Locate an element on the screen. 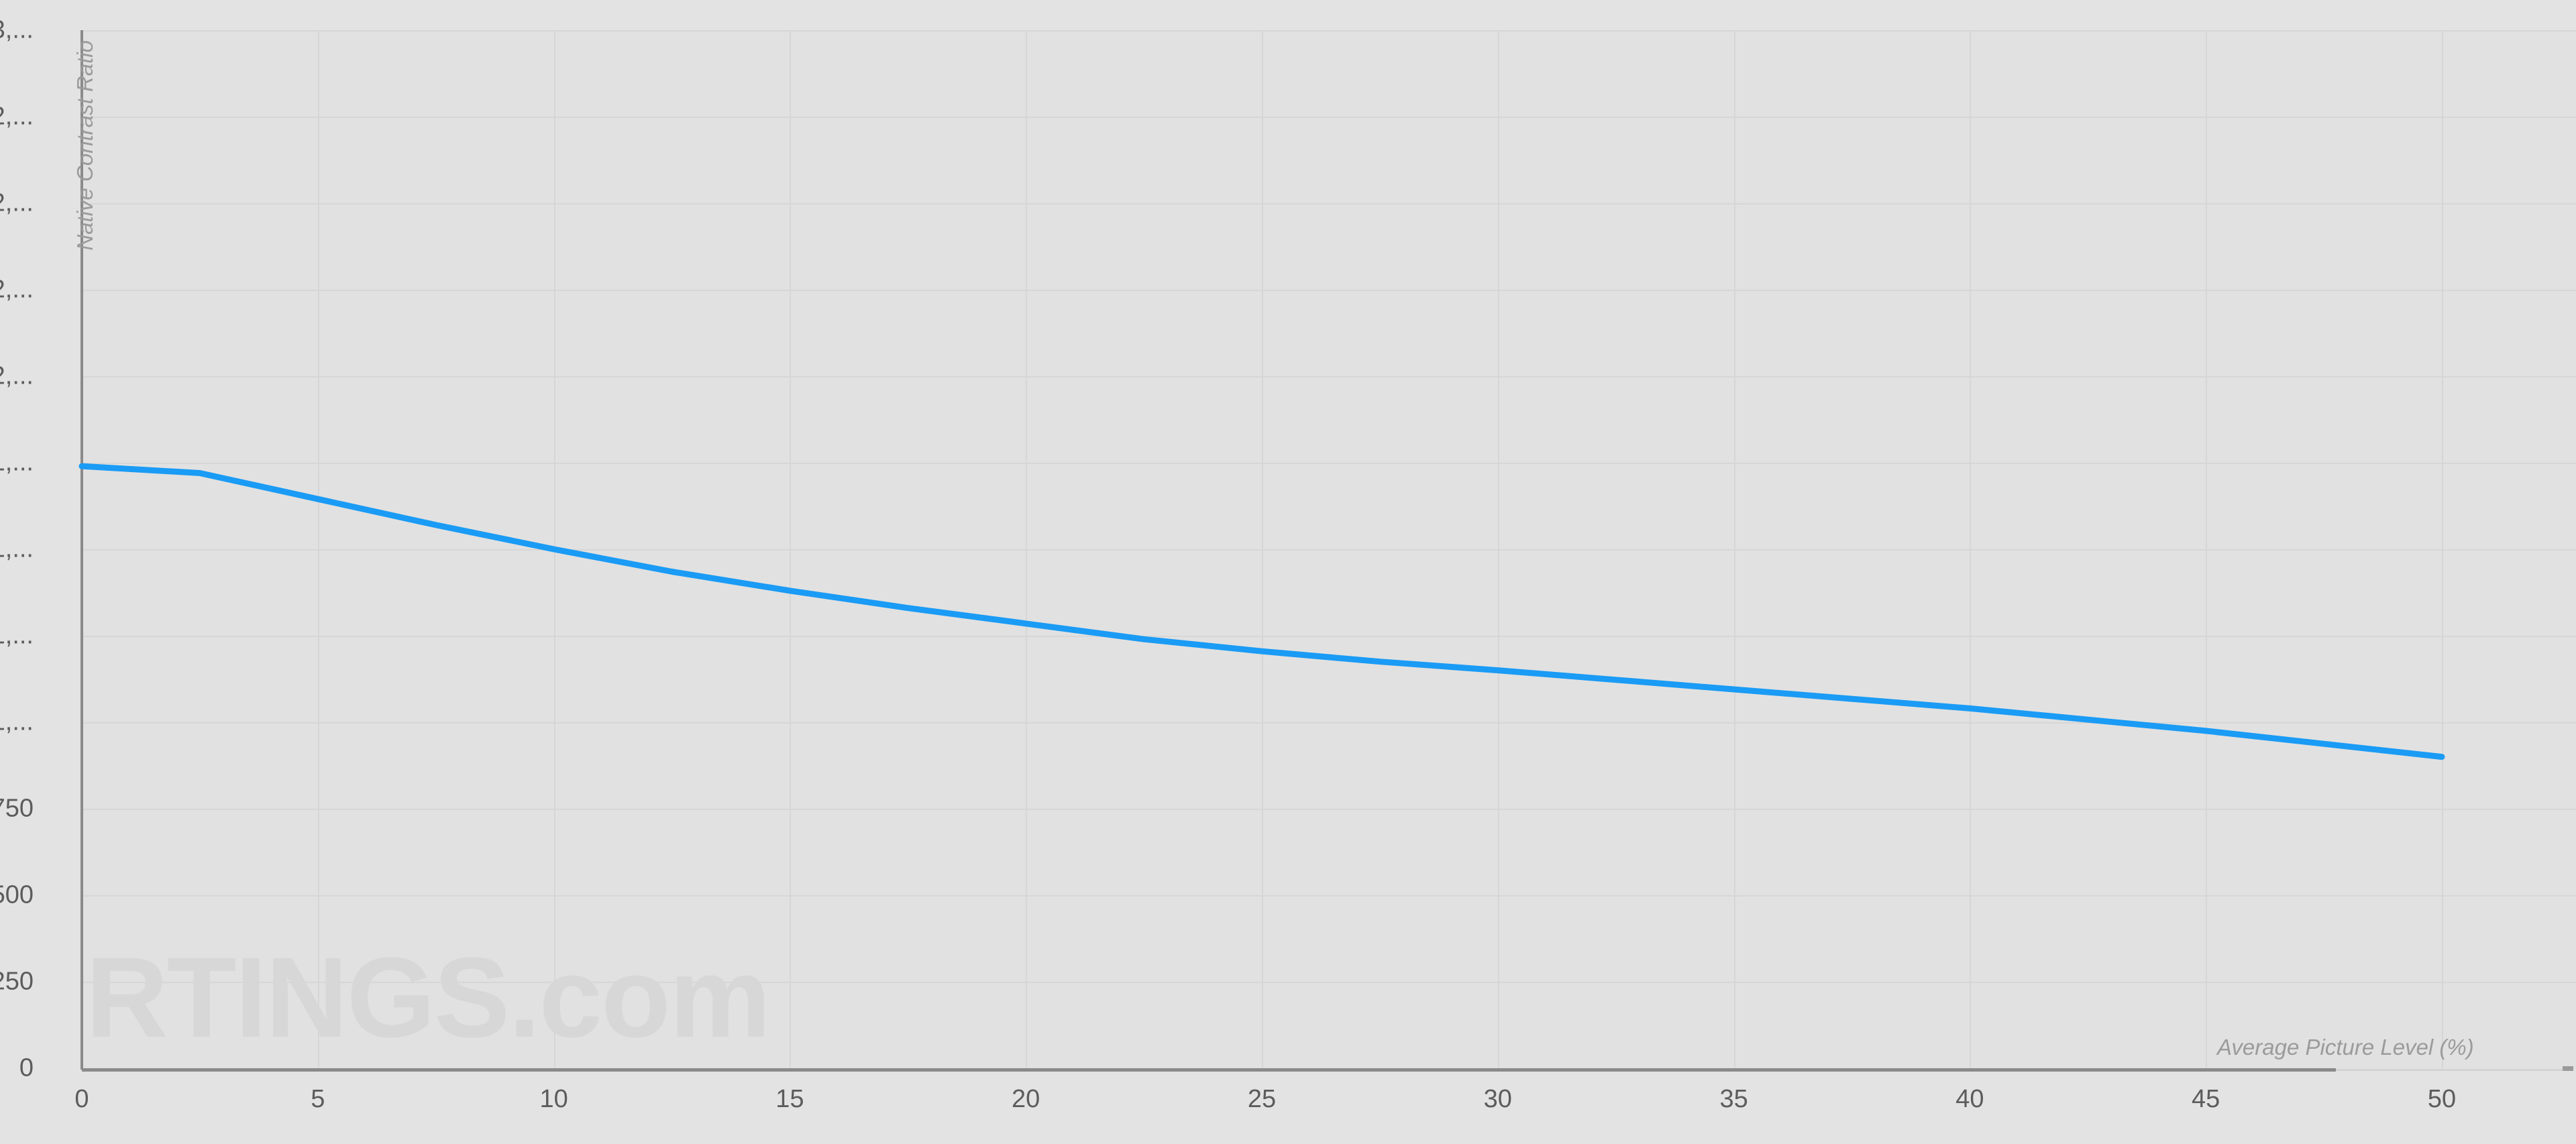 This screenshot has width=2576, height=1144. x-axis-tick-label: 20 is located at coordinates (1026, 1099).